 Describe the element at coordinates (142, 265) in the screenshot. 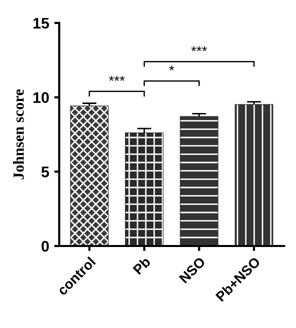

I see `x-tick-label: Pb` at that location.